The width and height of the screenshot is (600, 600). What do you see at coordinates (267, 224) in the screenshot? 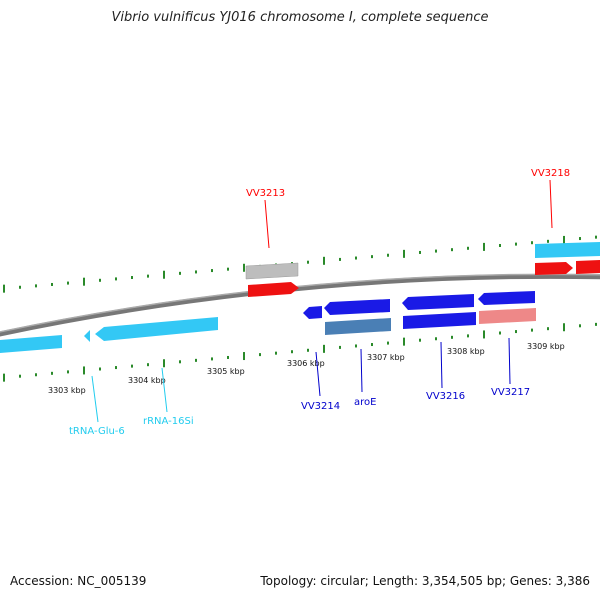
I see `connector-vv3213` at bounding box center [267, 224].